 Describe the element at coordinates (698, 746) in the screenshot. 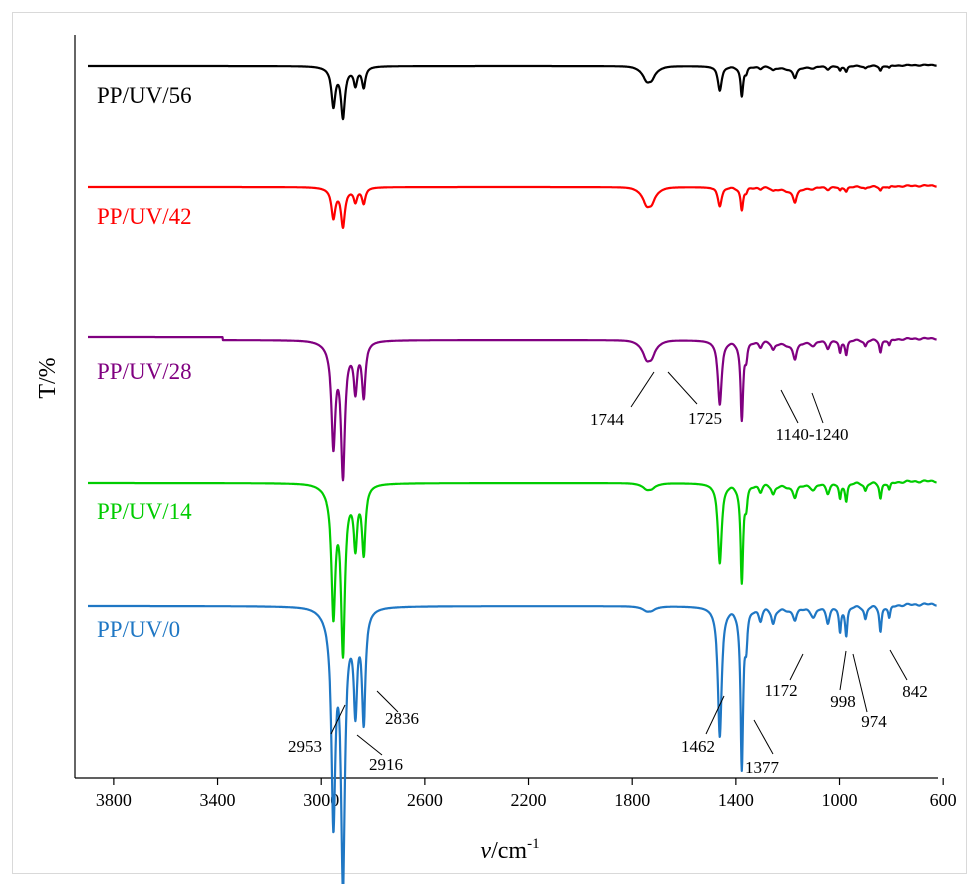

I see `peak-annotation-label: 1462` at that location.